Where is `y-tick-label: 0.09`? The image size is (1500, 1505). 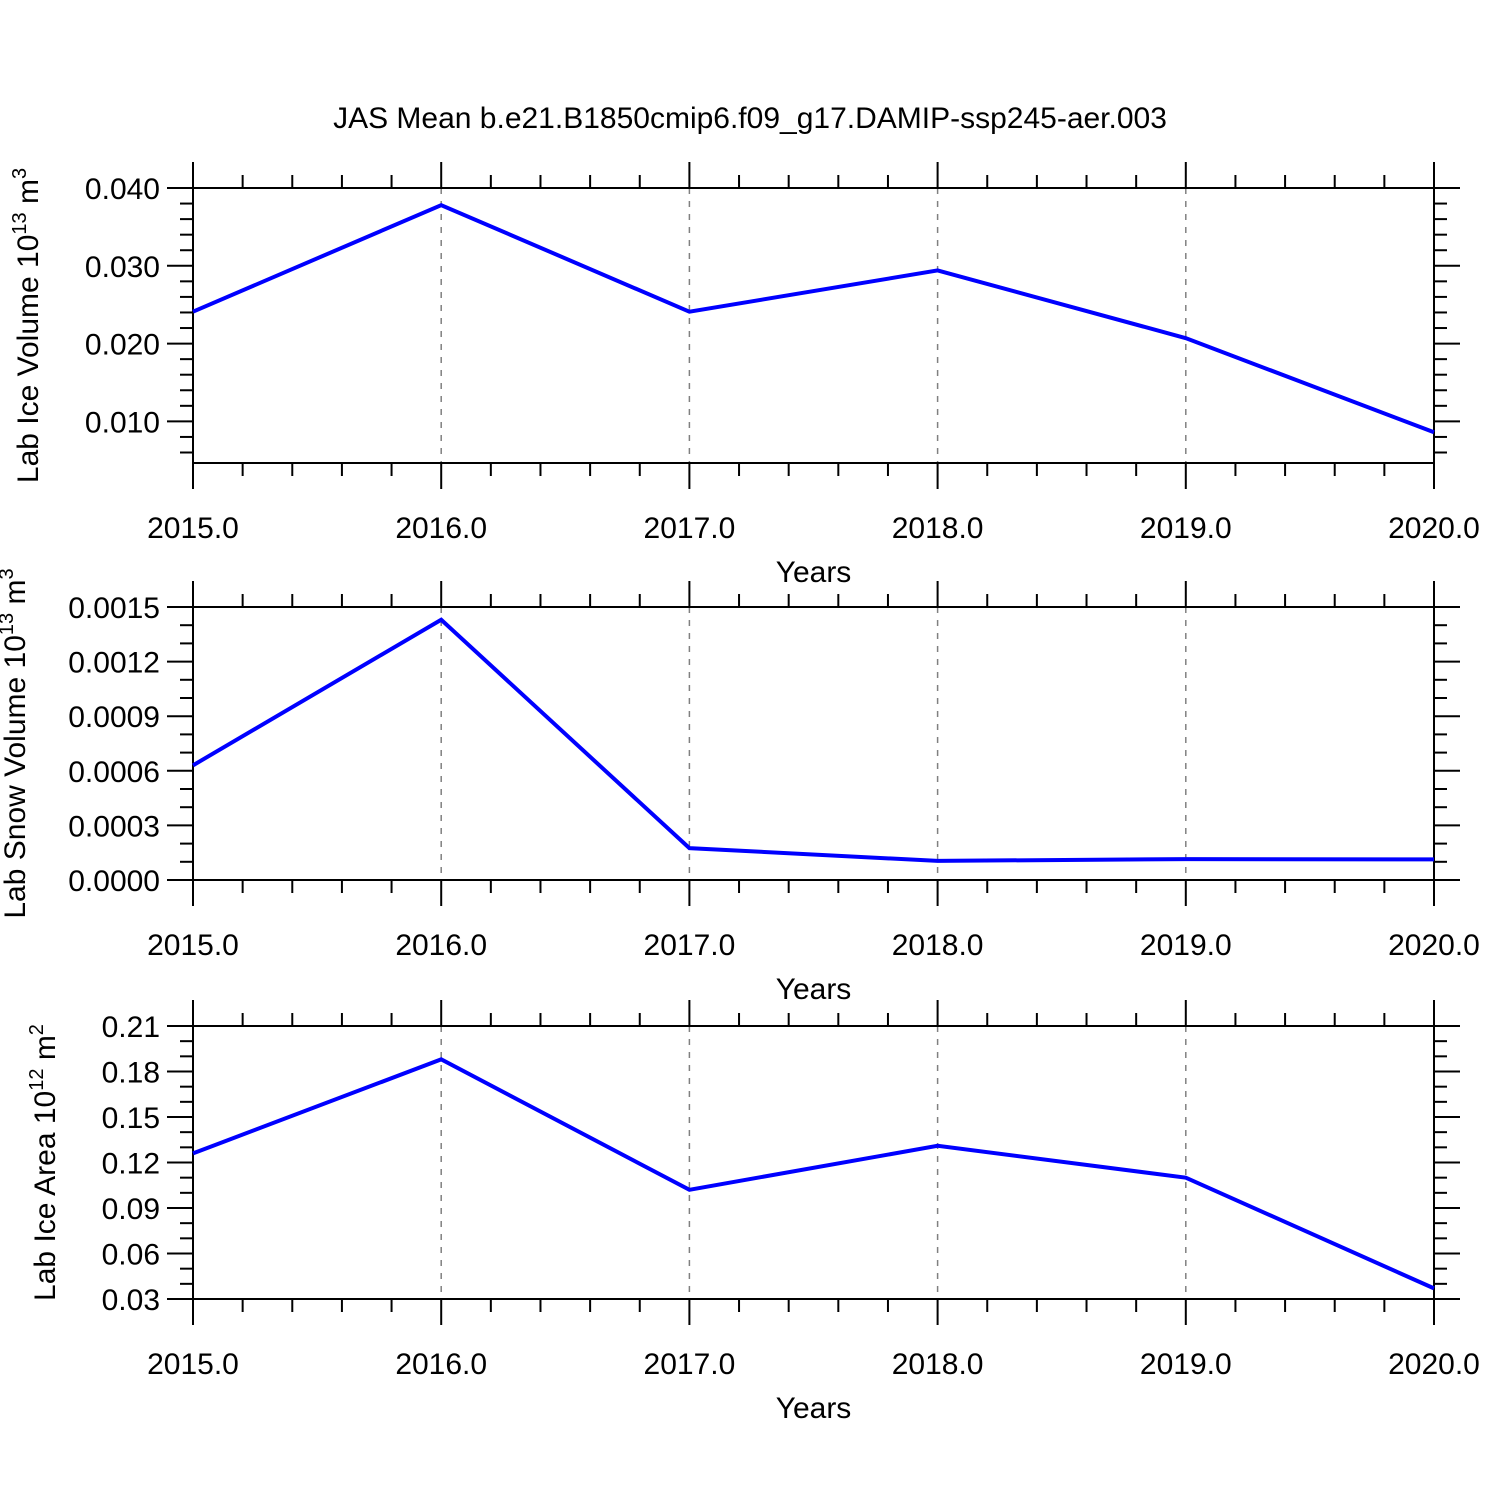
y-tick-label: 0.09 is located at coordinates (131, 1209).